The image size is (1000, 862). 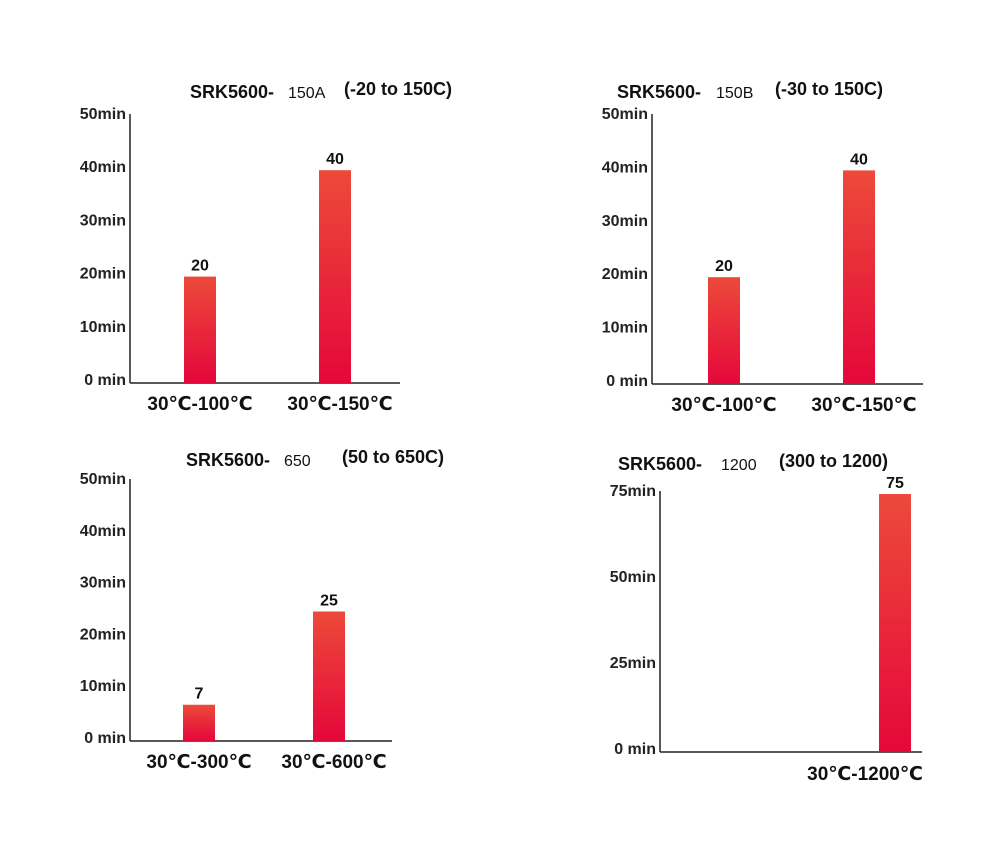 I want to click on chart-1-y-tick-label: 10min, so click(x=103, y=327).